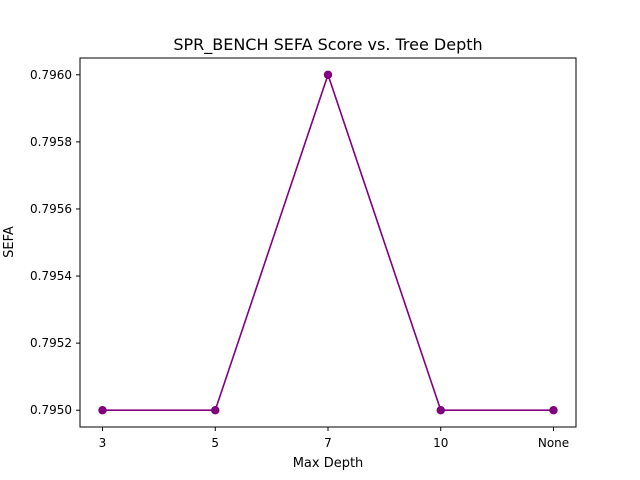  What do you see at coordinates (553, 443) in the screenshot?
I see `x-tick-label: None` at bounding box center [553, 443].